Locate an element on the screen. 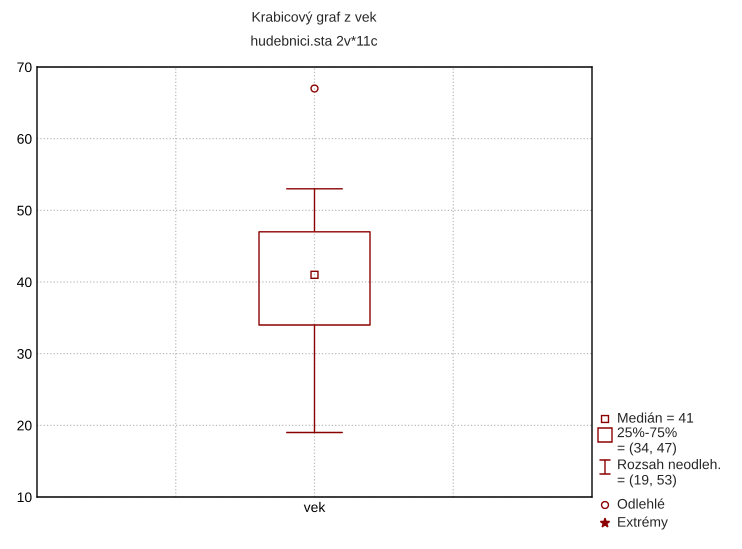 This screenshot has width=742, height=549. y-tick-label: 70 is located at coordinates (24, 67).